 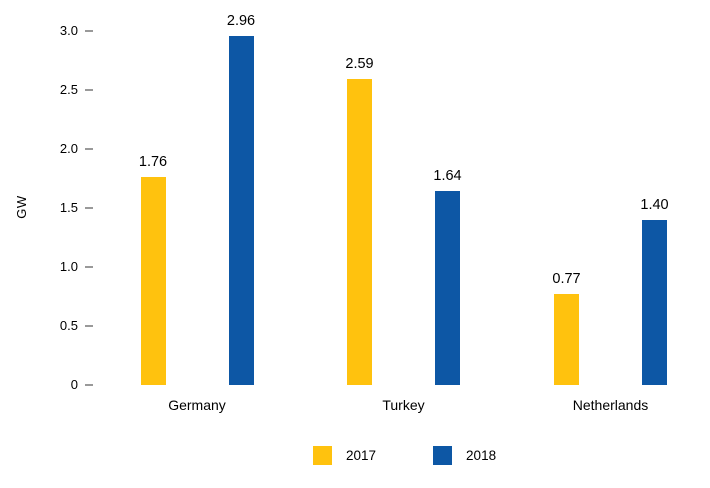 I want to click on bar-value-label: 1.76, so click(x=153, y=162).